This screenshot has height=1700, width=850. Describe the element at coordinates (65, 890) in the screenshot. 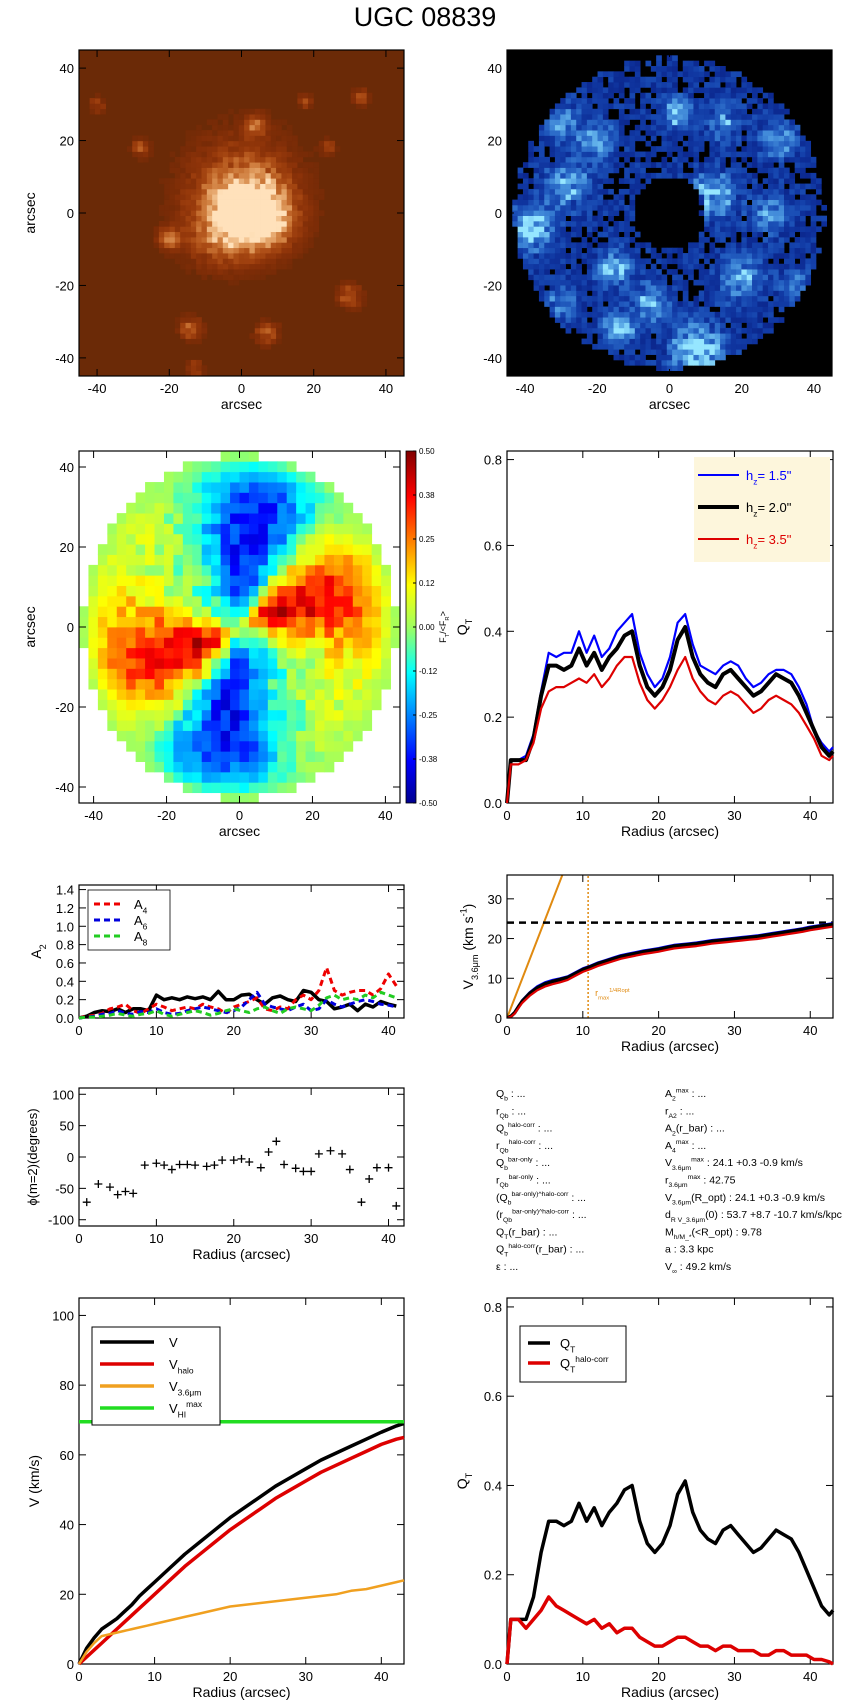

I see `y-tick-label: 1.4` at that location.